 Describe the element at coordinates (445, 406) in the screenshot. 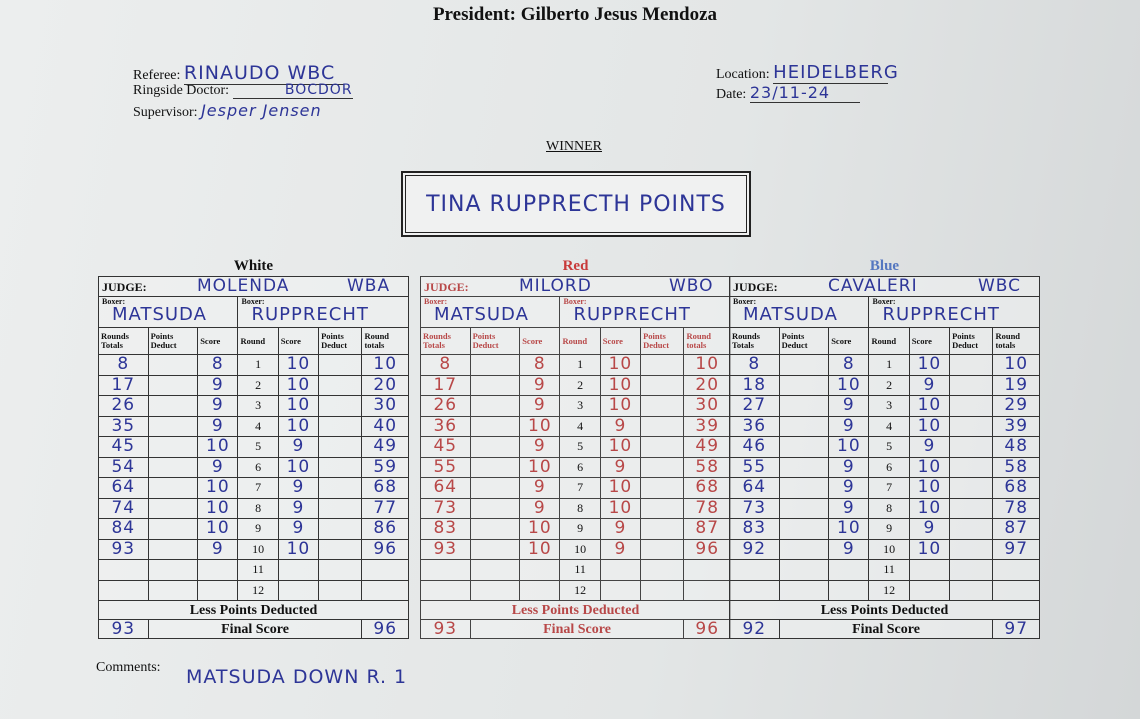

I see `a-total: 26` at that location.